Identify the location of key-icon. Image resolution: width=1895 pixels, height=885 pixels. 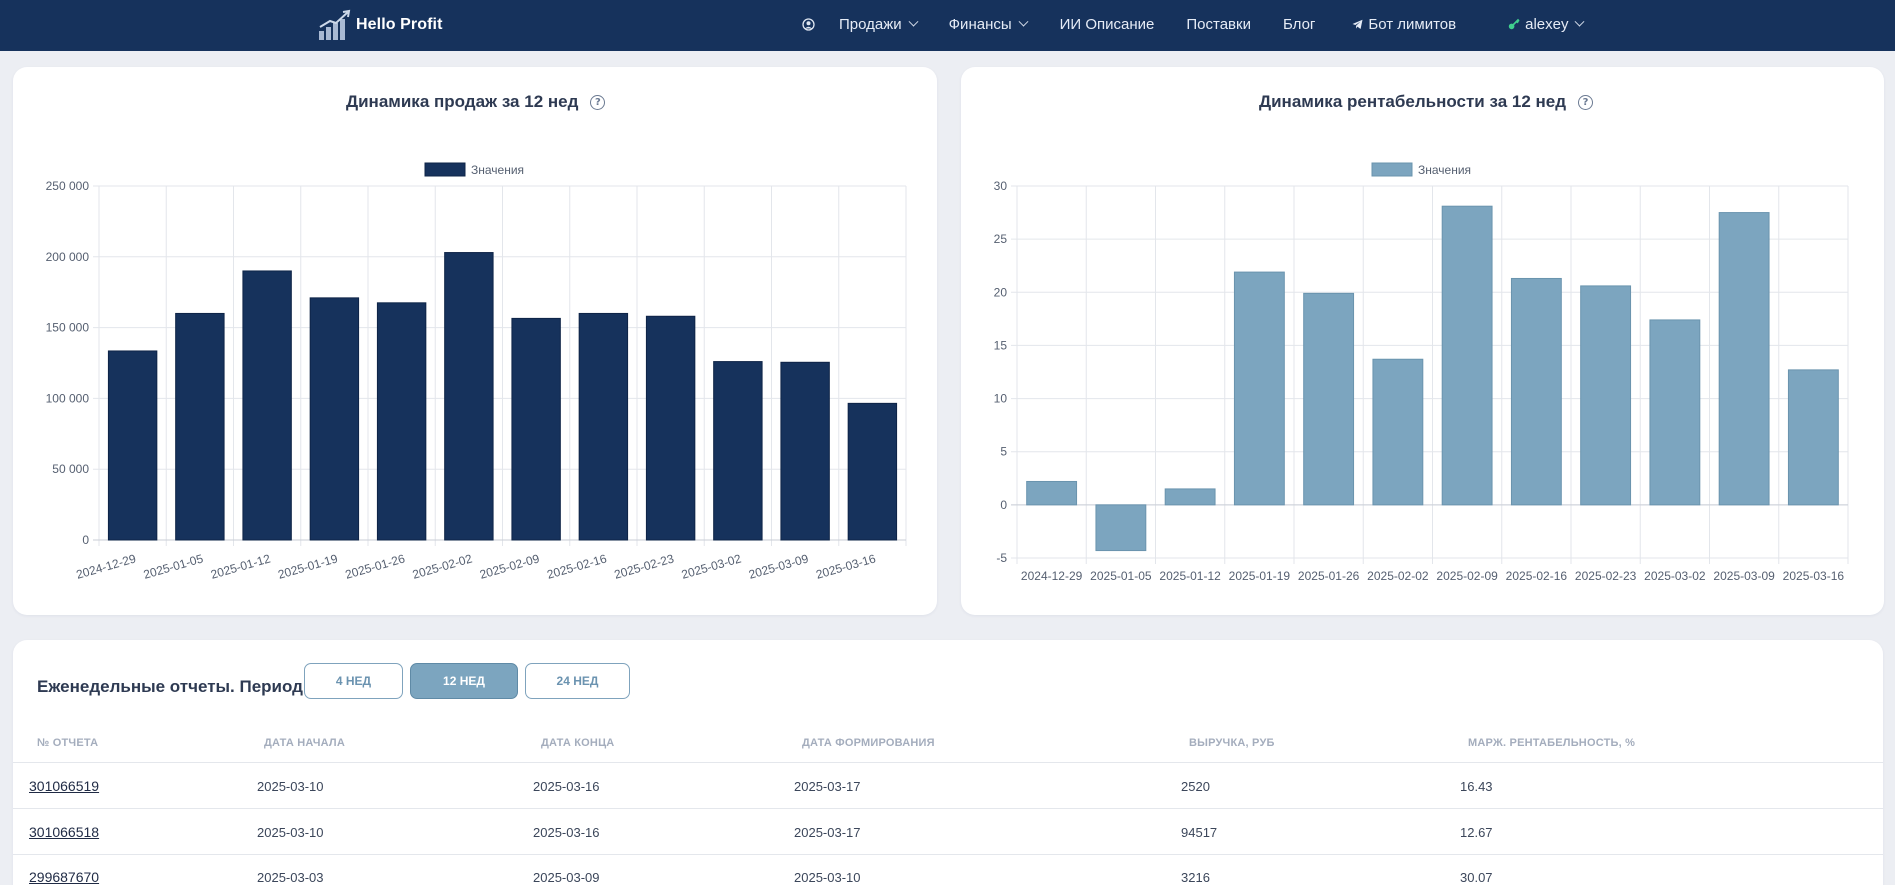
(1514, 24).